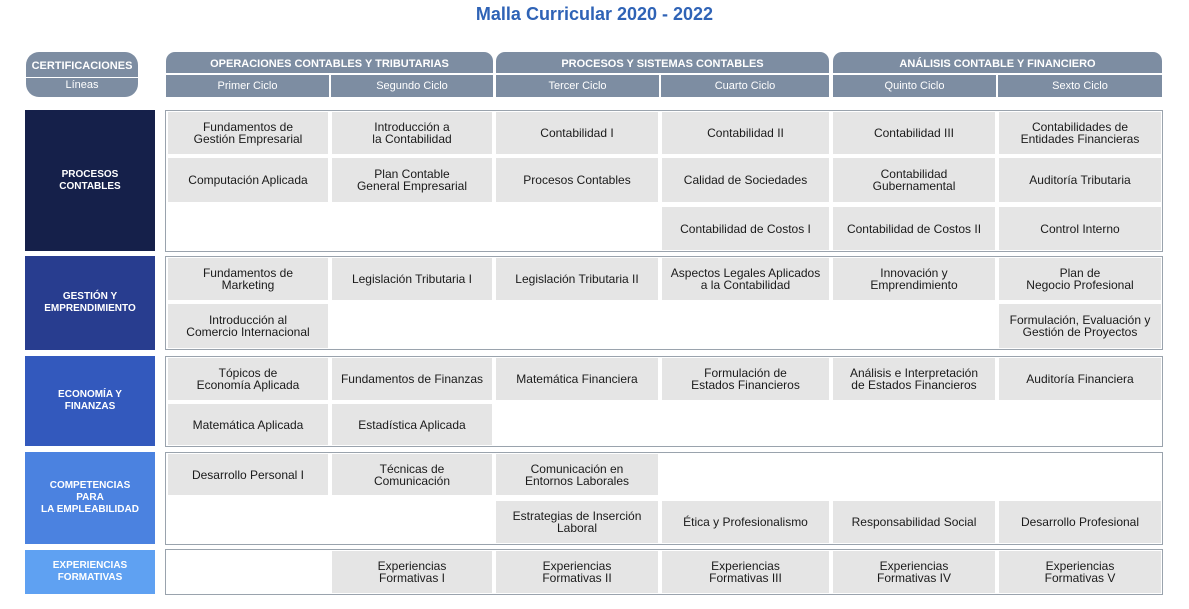 The width and height of the screenshot is (1189, 609). Describe the element at coordinates (594, 14) in the screenshot. I see `page-title: Malla Curricular 2020 - 2022` at that location.